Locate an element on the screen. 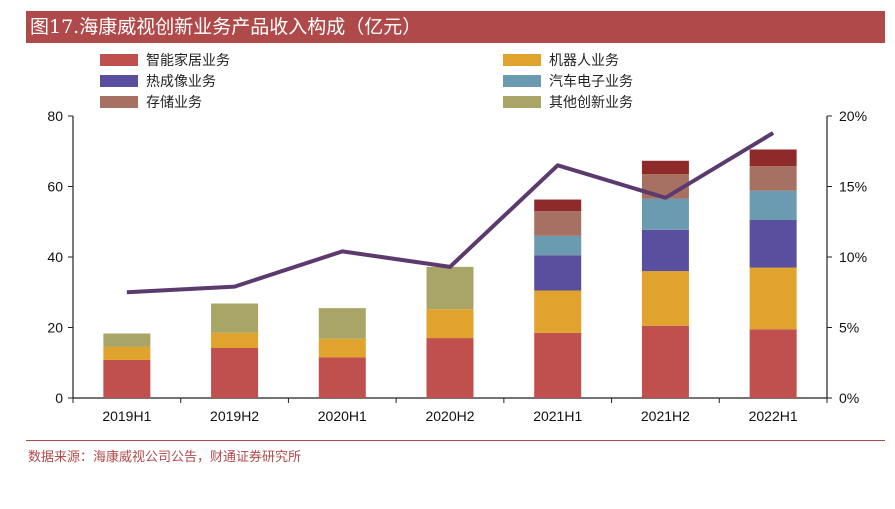 The height and width of the screenshot is (509, 895). legend: 智能家居业务 机器人业务 热成像业务 汽车电子业务 存储业务 其他创新业务 is located at coordinates (447, 81).